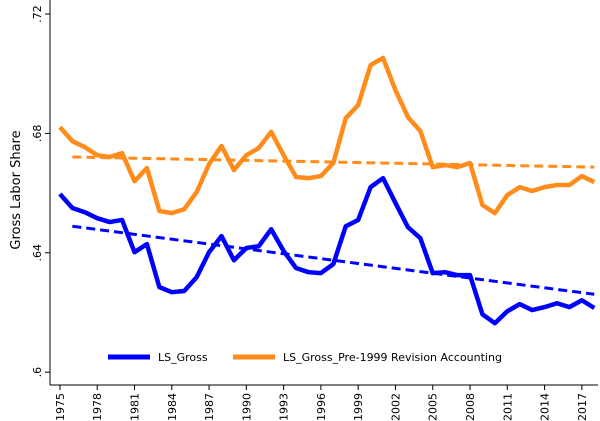  Describe the element at coordinates (97, 407) in the screenshot. I see `x-tick-label: 1978` at that location.